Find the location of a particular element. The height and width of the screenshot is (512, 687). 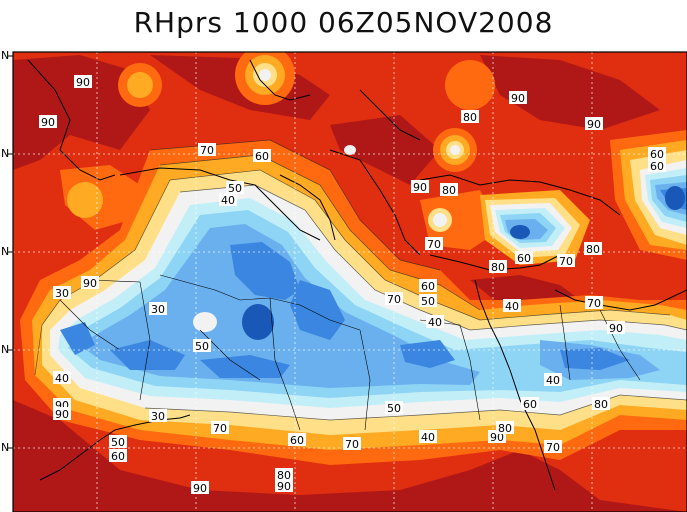

contour-label-text: 30 is located at coordinates (158, 309).